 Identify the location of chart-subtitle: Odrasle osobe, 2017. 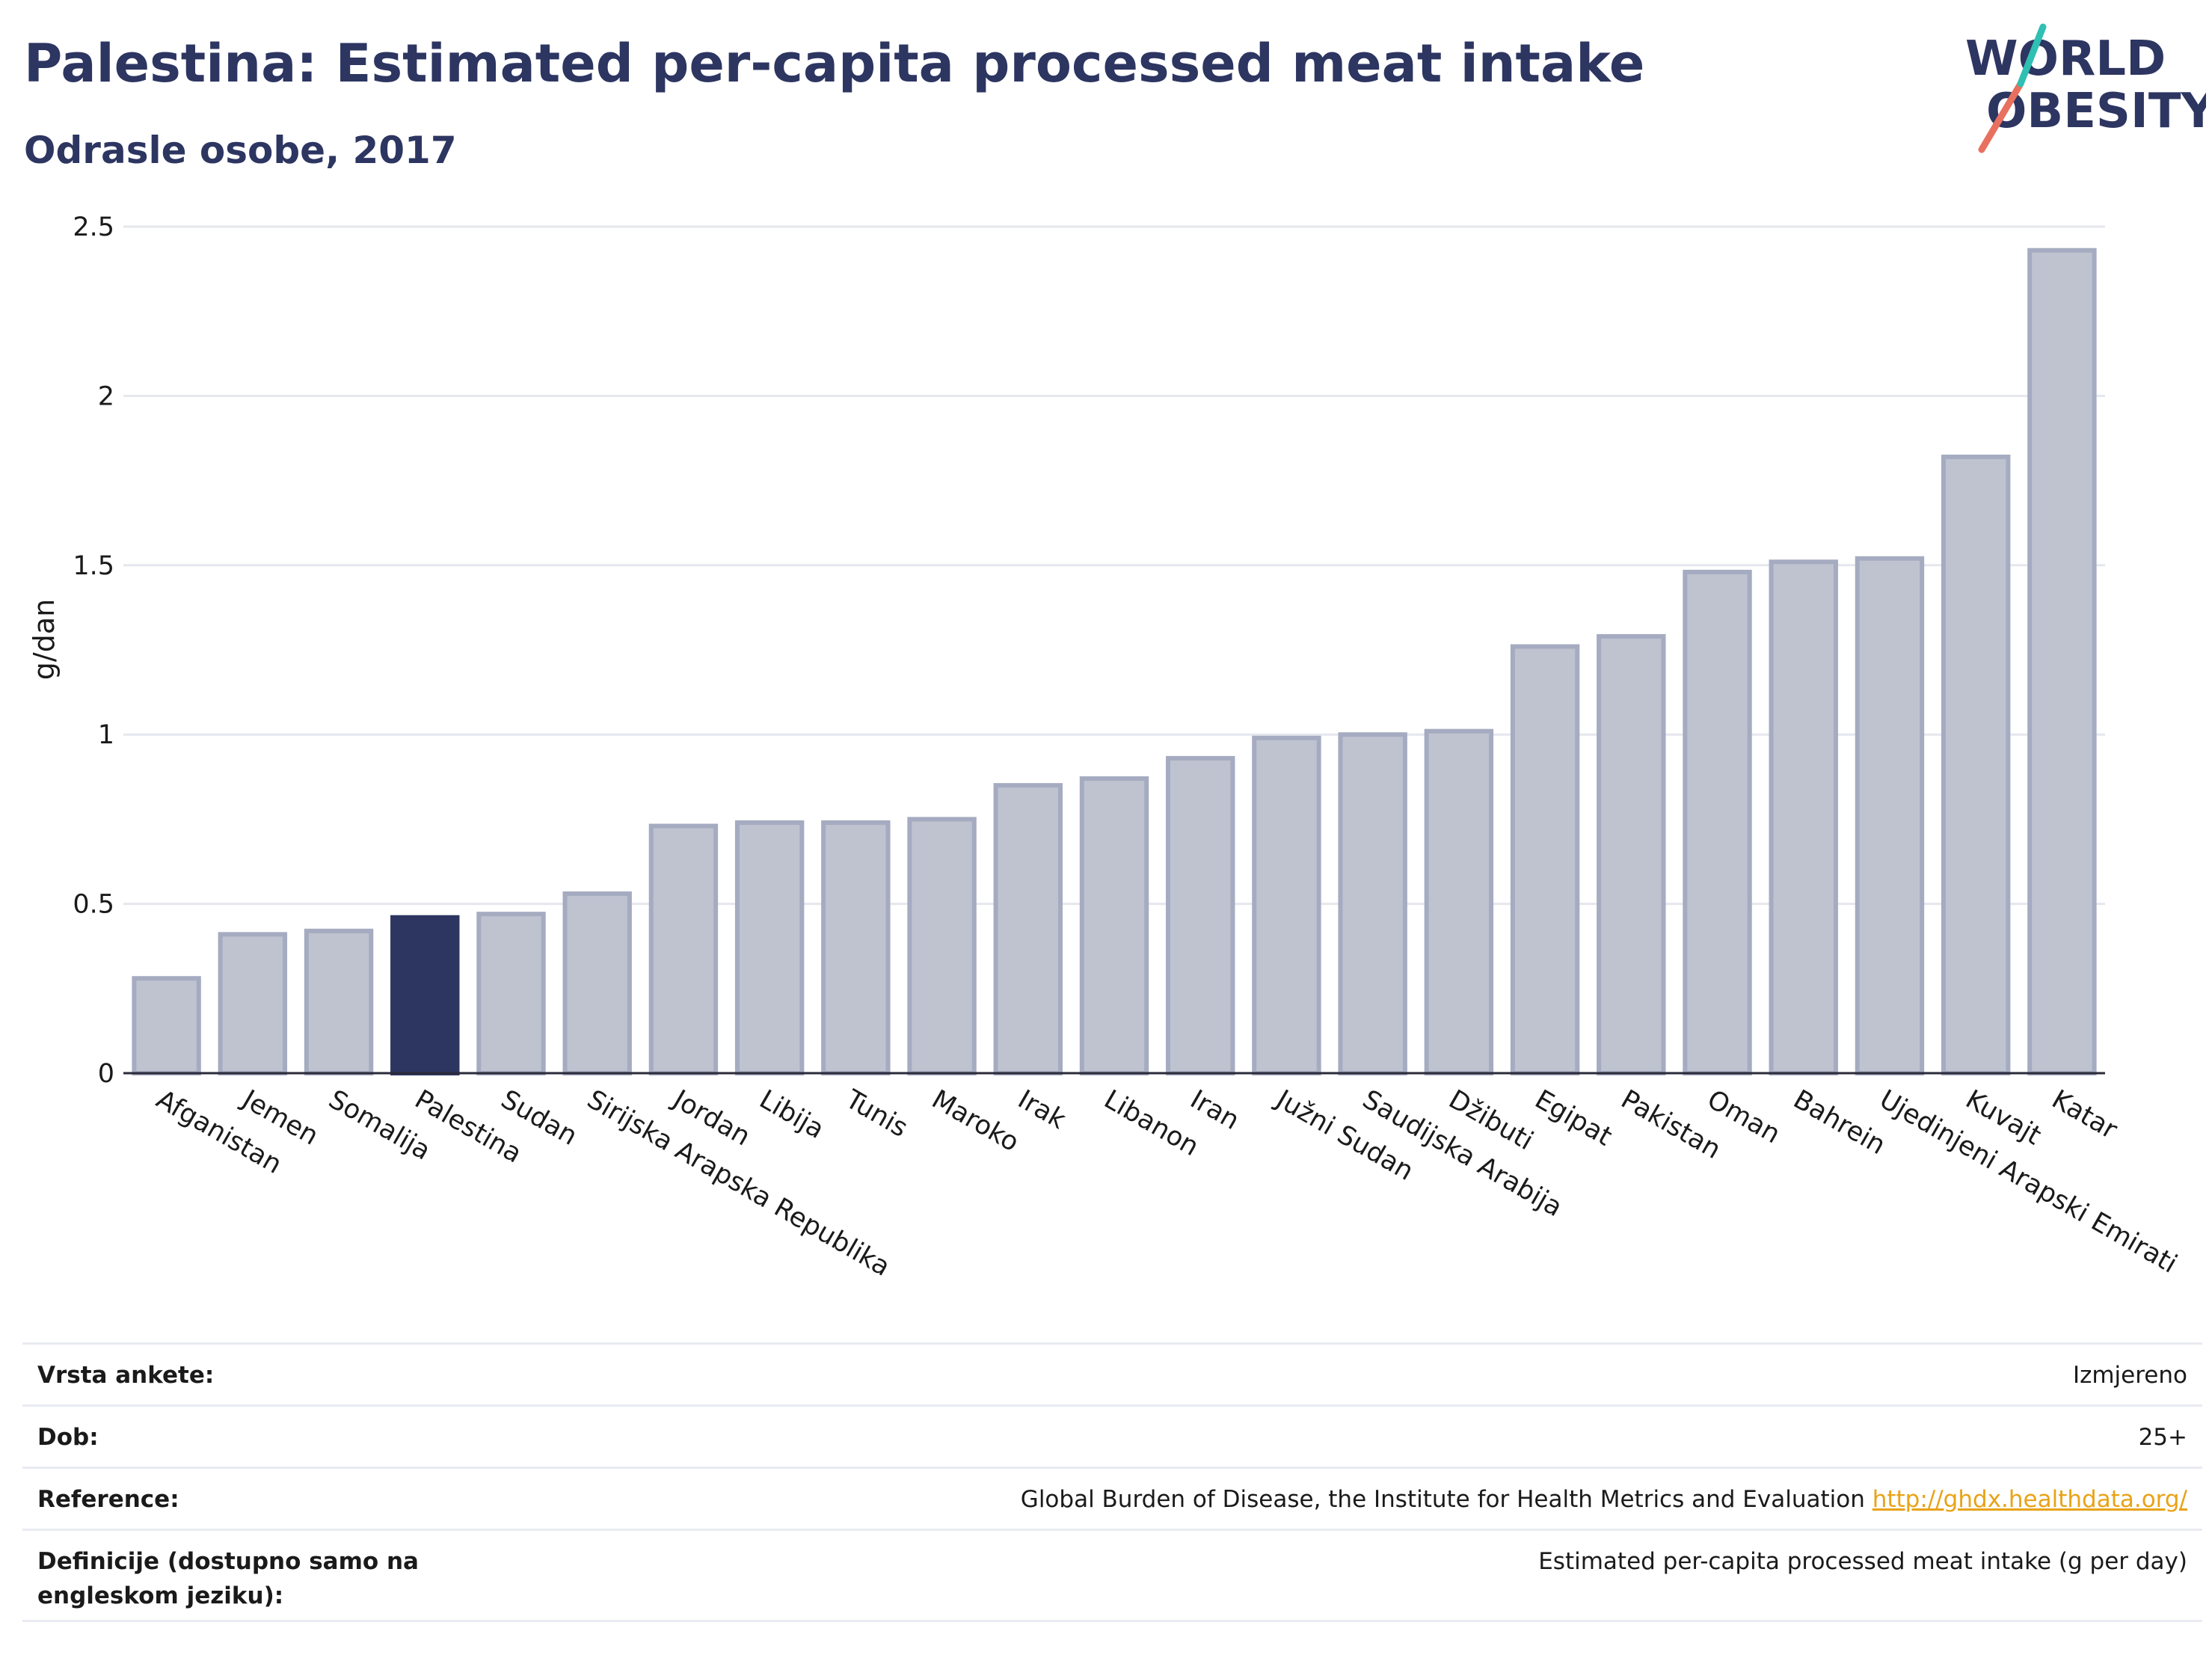
(240, 150).